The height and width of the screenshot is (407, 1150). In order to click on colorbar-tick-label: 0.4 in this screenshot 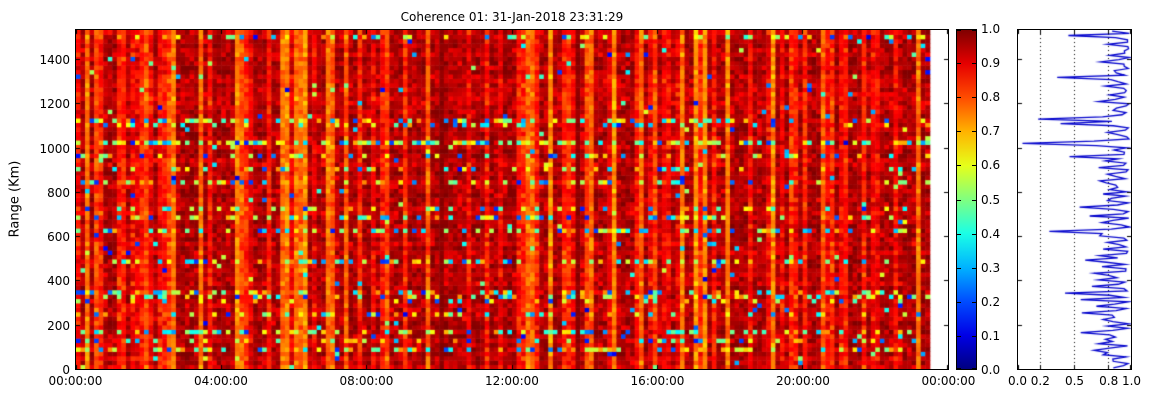, I will do `click(991, 233)`.